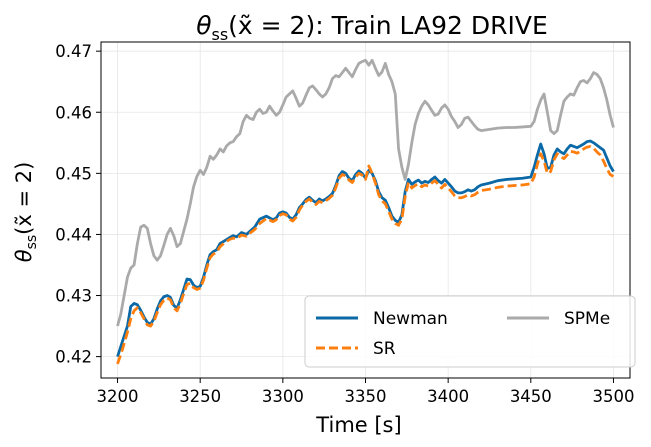 This screenshot has width=651, height=447. Describe the element at coordinates (410, 319) in the screenshot. I see `legend-label-newman: Newman` at that location.